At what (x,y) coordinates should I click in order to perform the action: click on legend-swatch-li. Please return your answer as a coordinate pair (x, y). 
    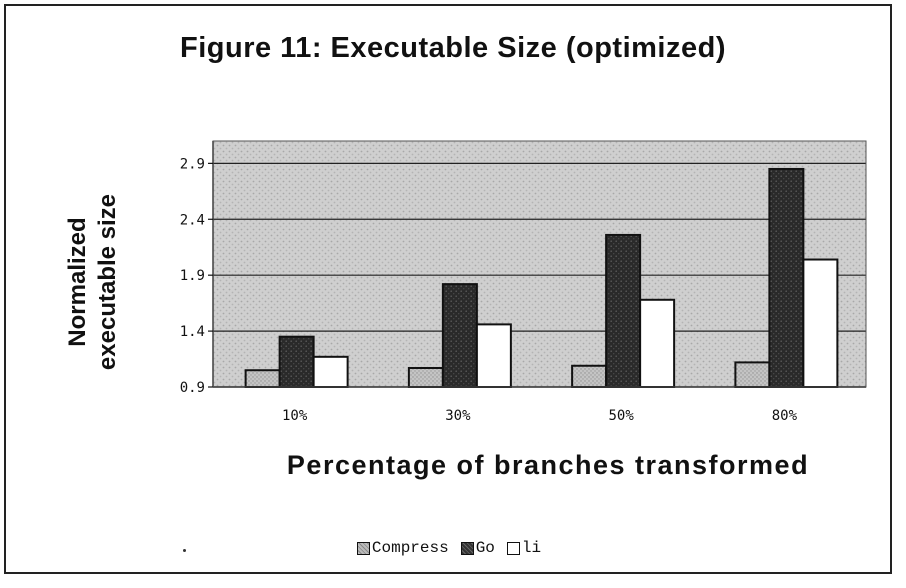
    Looking at the image, I should click on (513, 548).